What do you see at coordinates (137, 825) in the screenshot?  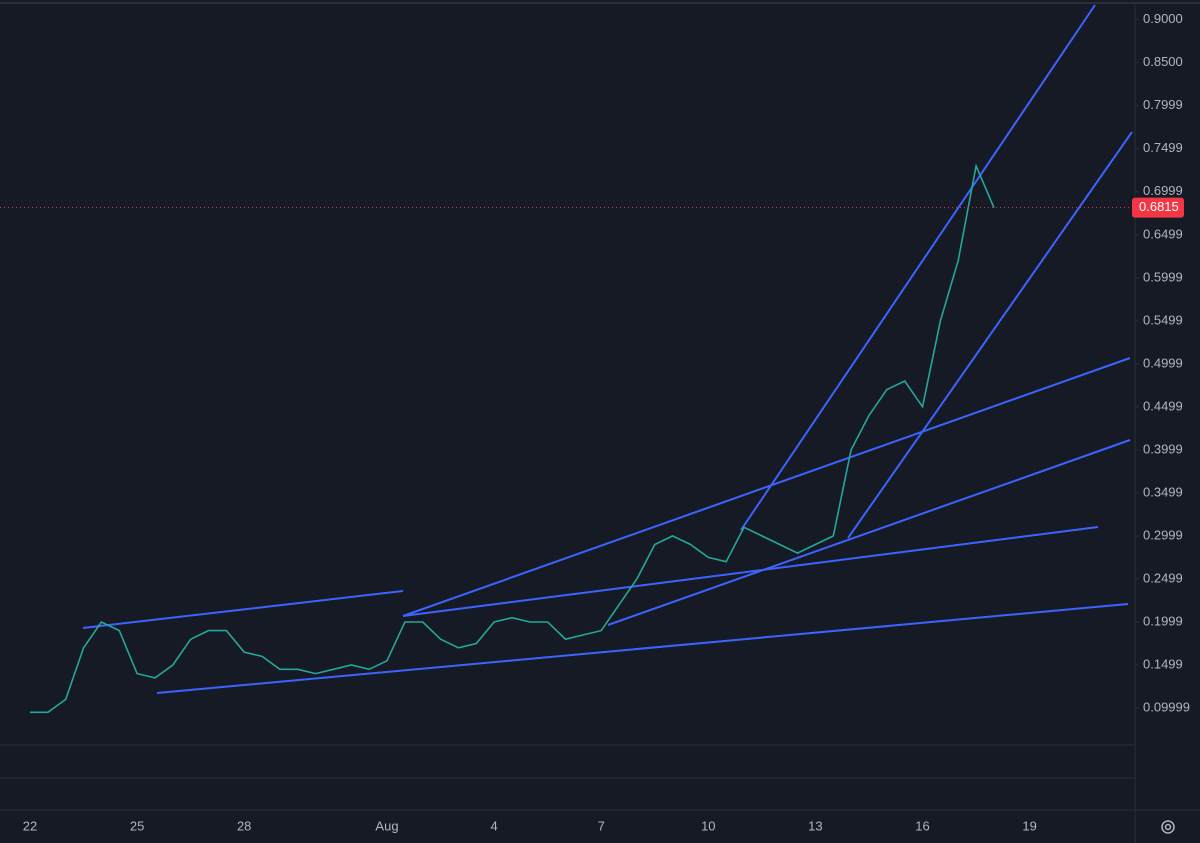 I see `x-tick-label: 25` at bounding box center [137, 825].